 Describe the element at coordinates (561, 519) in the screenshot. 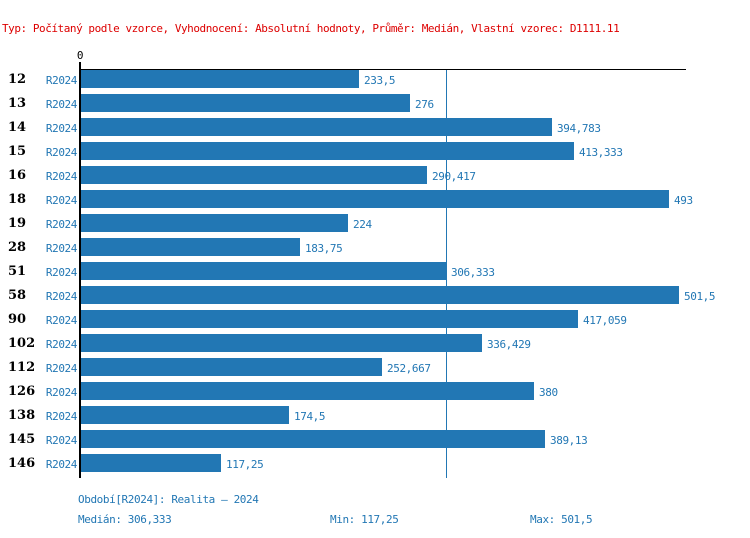

I see `max-stat: Max: 501,5` at that location.